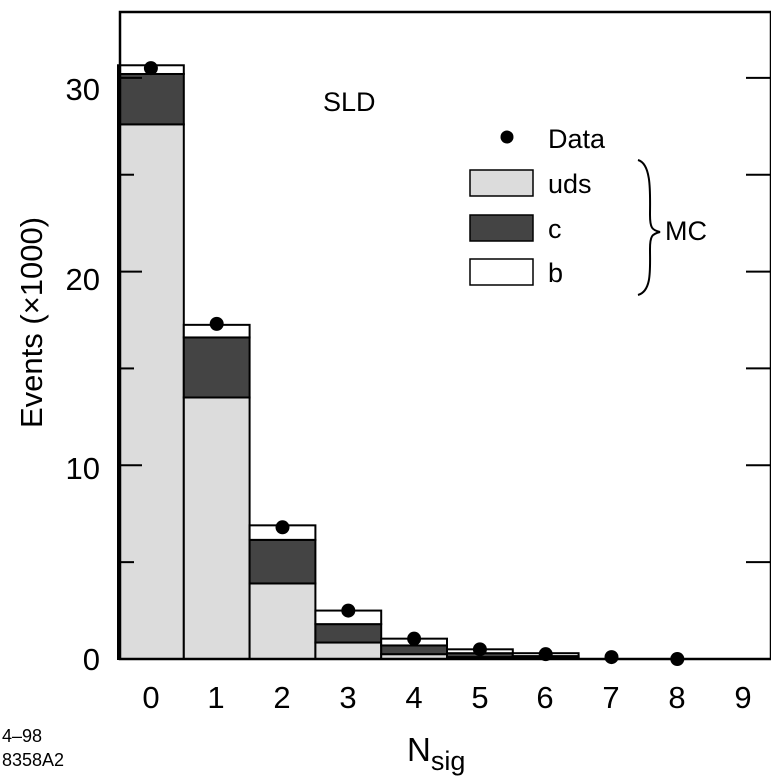 The width and height of the screenshot is (771, 779). What do you see at coordinates (649, 227) in the screenshot?
I see `legend-mc-brace` at bounding box center [649, 227].